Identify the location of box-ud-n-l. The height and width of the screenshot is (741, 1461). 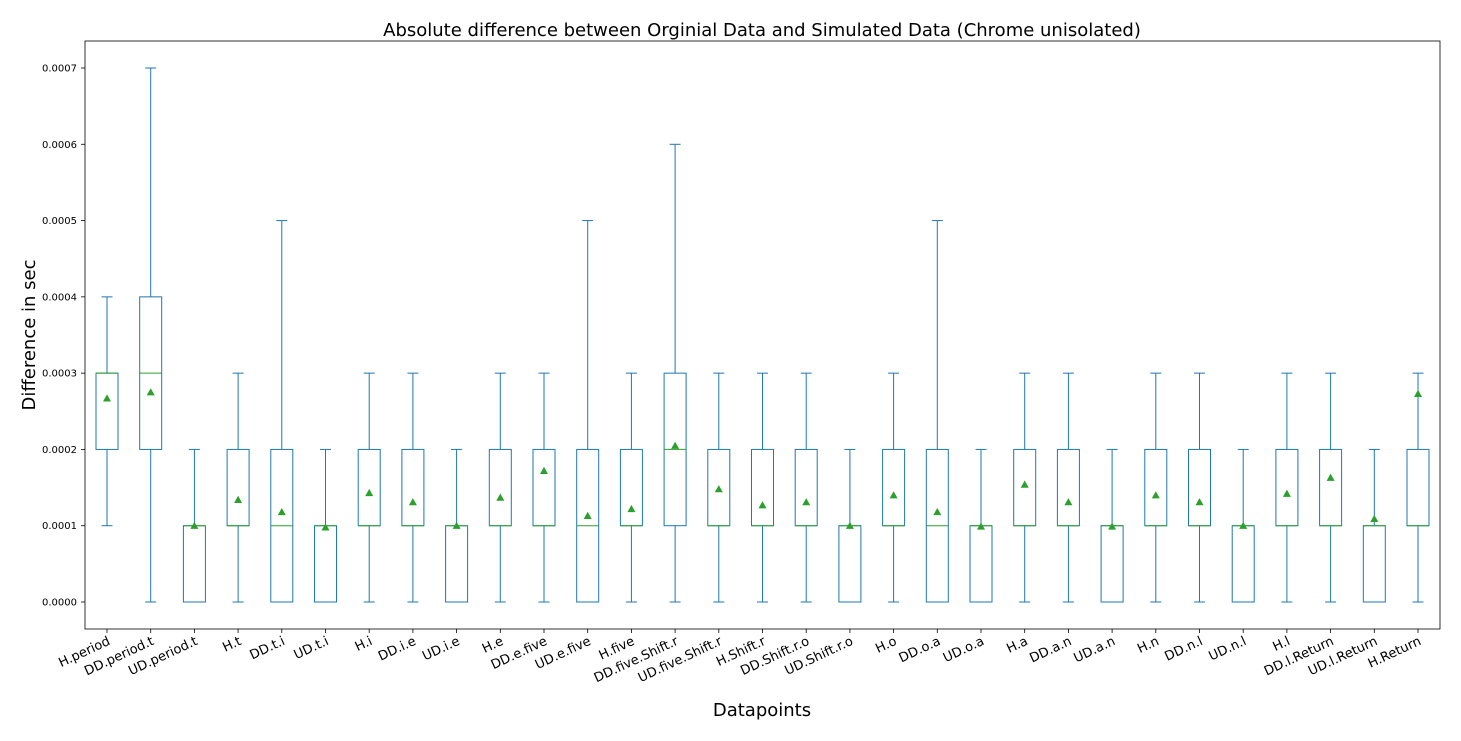
(1243, 525).